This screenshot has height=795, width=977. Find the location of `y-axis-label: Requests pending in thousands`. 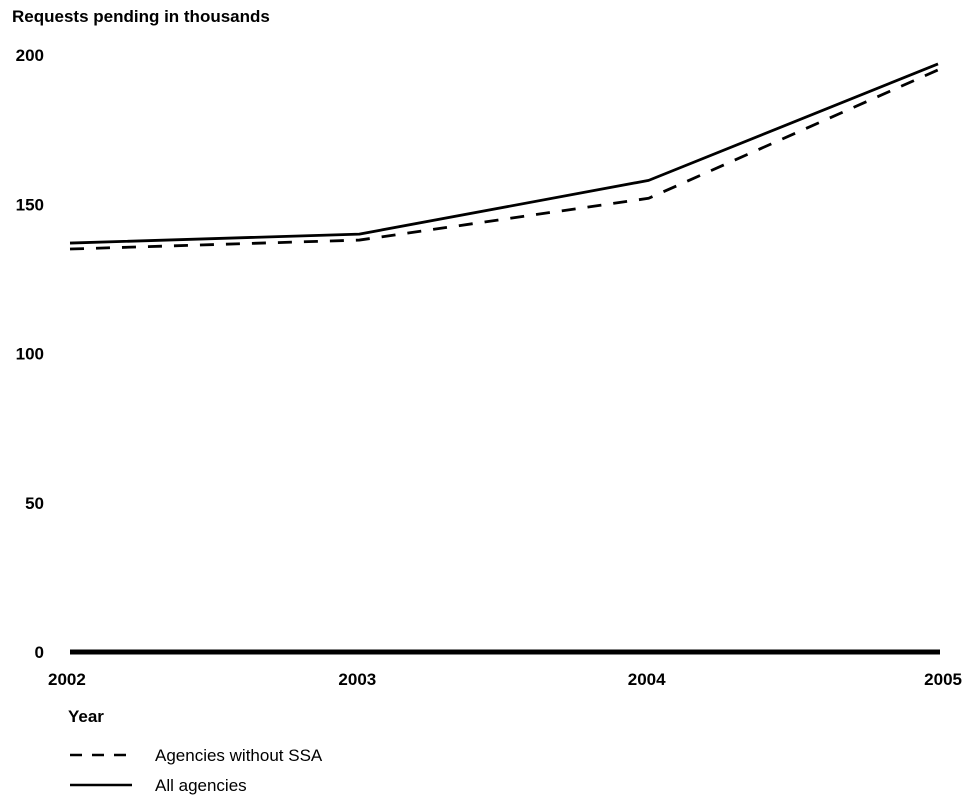

y-axis-label: Requests pending in thousands is located at coordinates (141, 16).